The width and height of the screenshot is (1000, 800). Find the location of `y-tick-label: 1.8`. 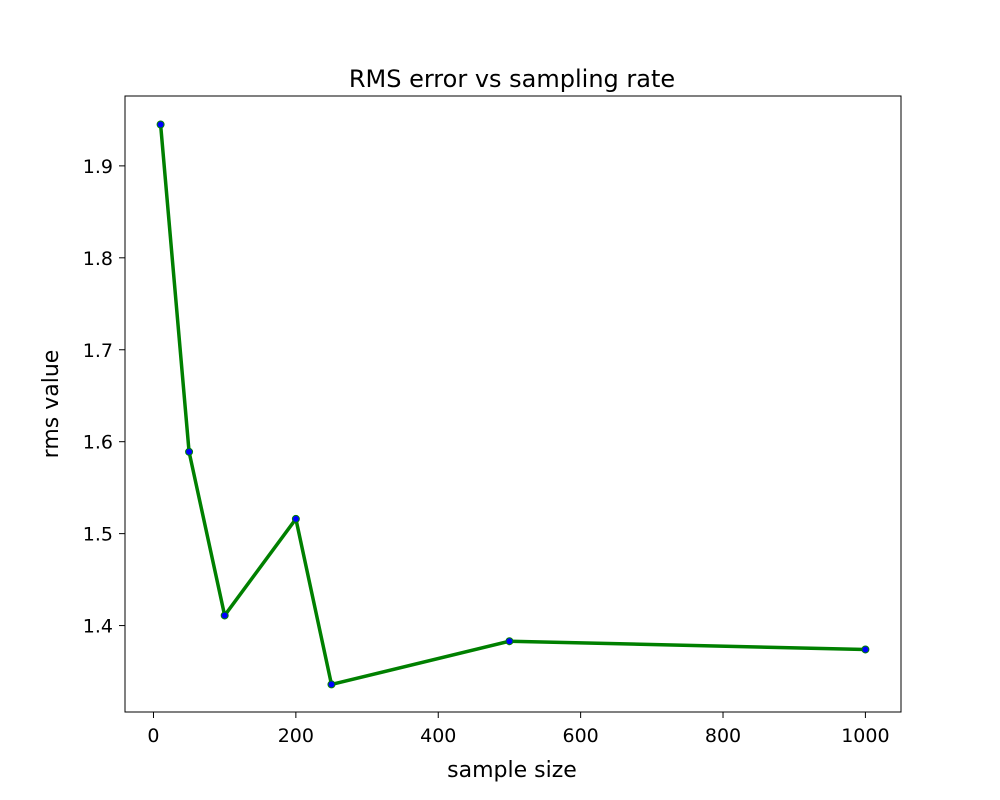

y-tick-label: 1.8 is located at coordinates (98, 259).